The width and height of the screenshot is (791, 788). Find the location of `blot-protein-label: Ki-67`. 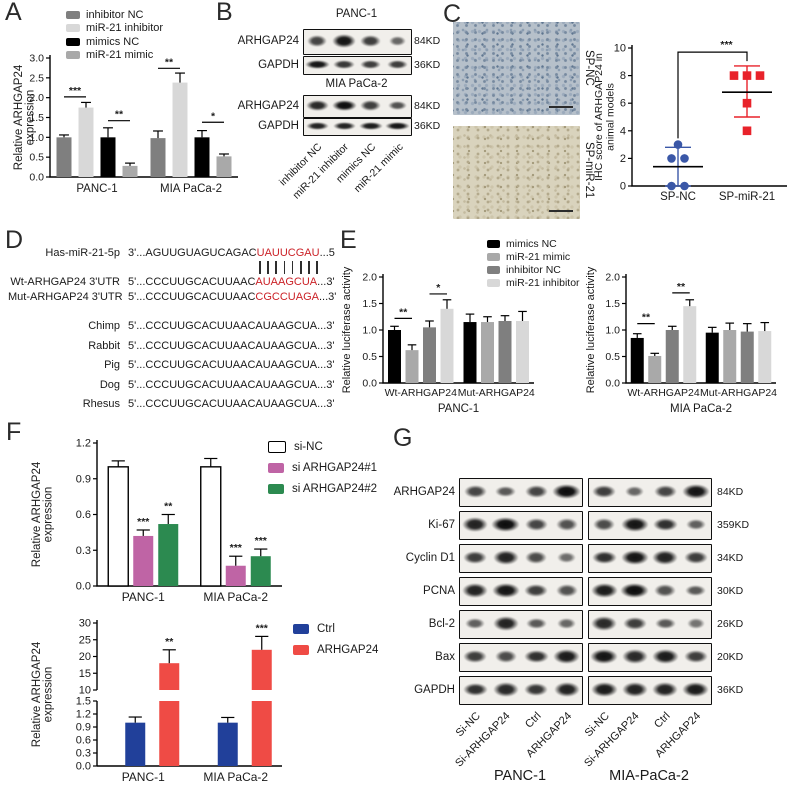

blot-protein-label: Ki-67 is located at coordinates (441, 524).